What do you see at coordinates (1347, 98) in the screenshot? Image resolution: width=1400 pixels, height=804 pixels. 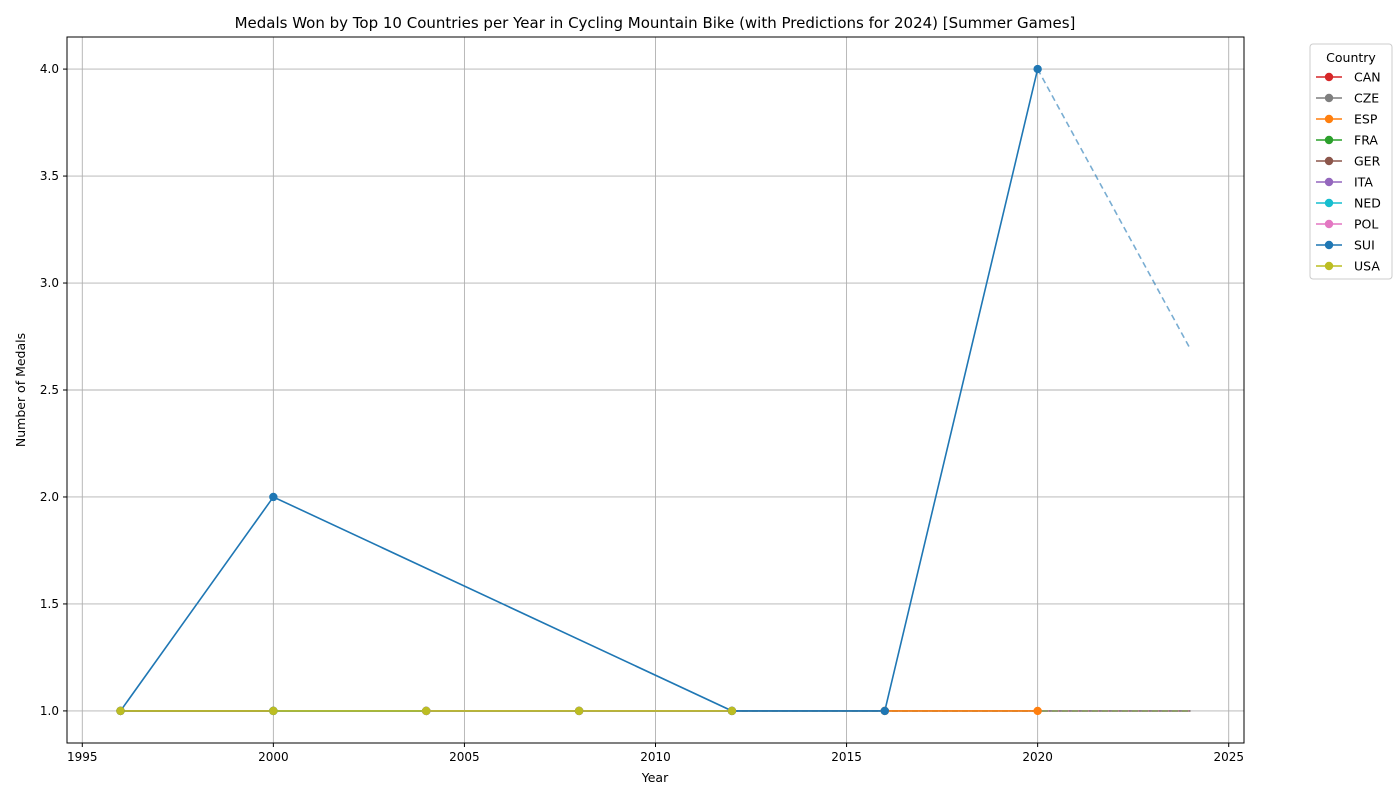 I see `legend-item-cze: CZE` at bounding box center [1347, 98].